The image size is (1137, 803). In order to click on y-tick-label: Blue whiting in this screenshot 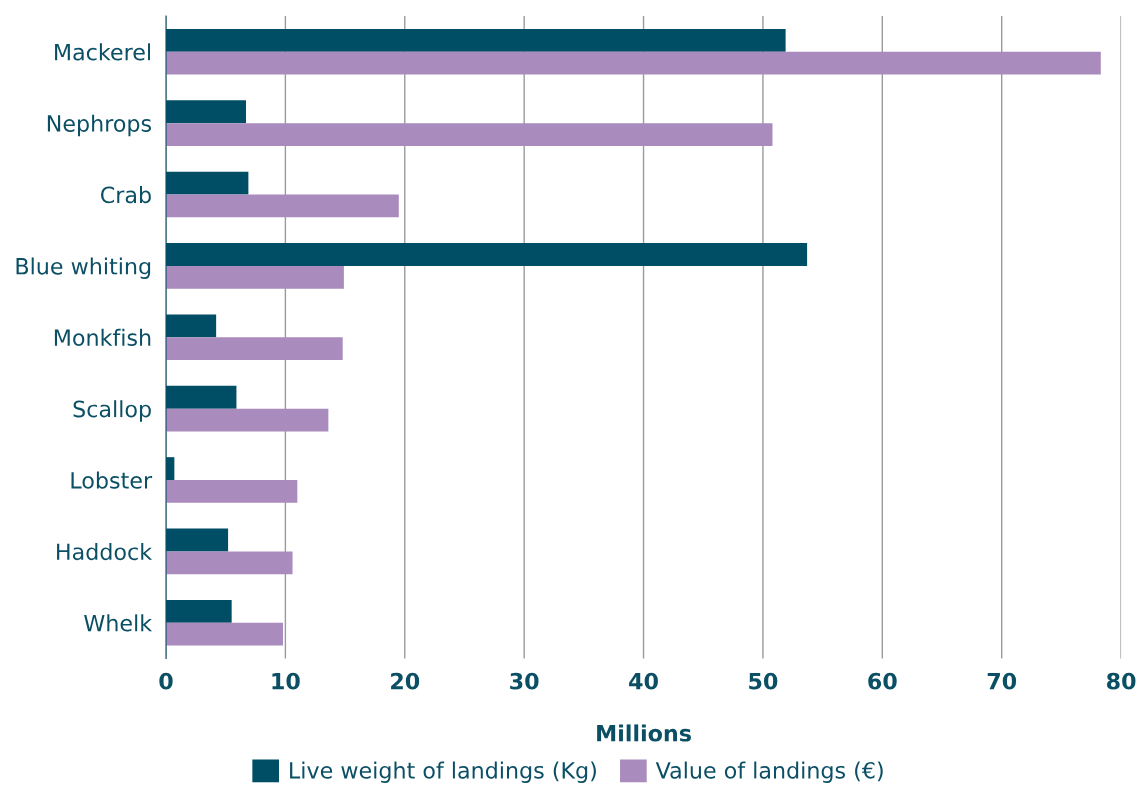, I will do `click(83, 268)`.